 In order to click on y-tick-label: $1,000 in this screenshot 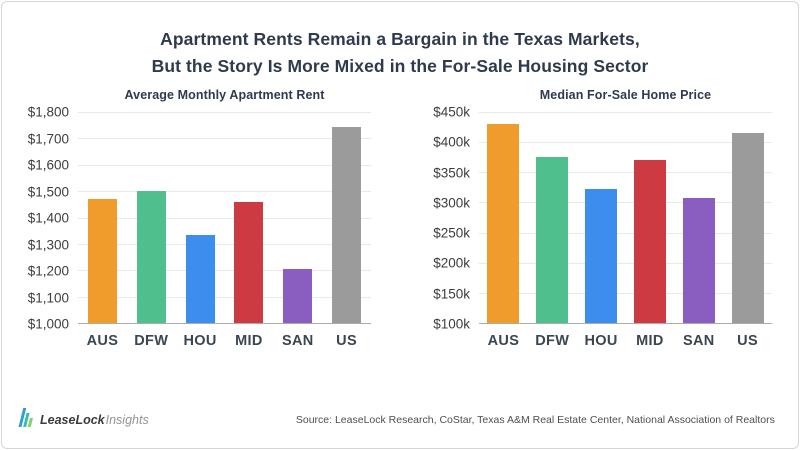, I will do `click(48, 324)`.